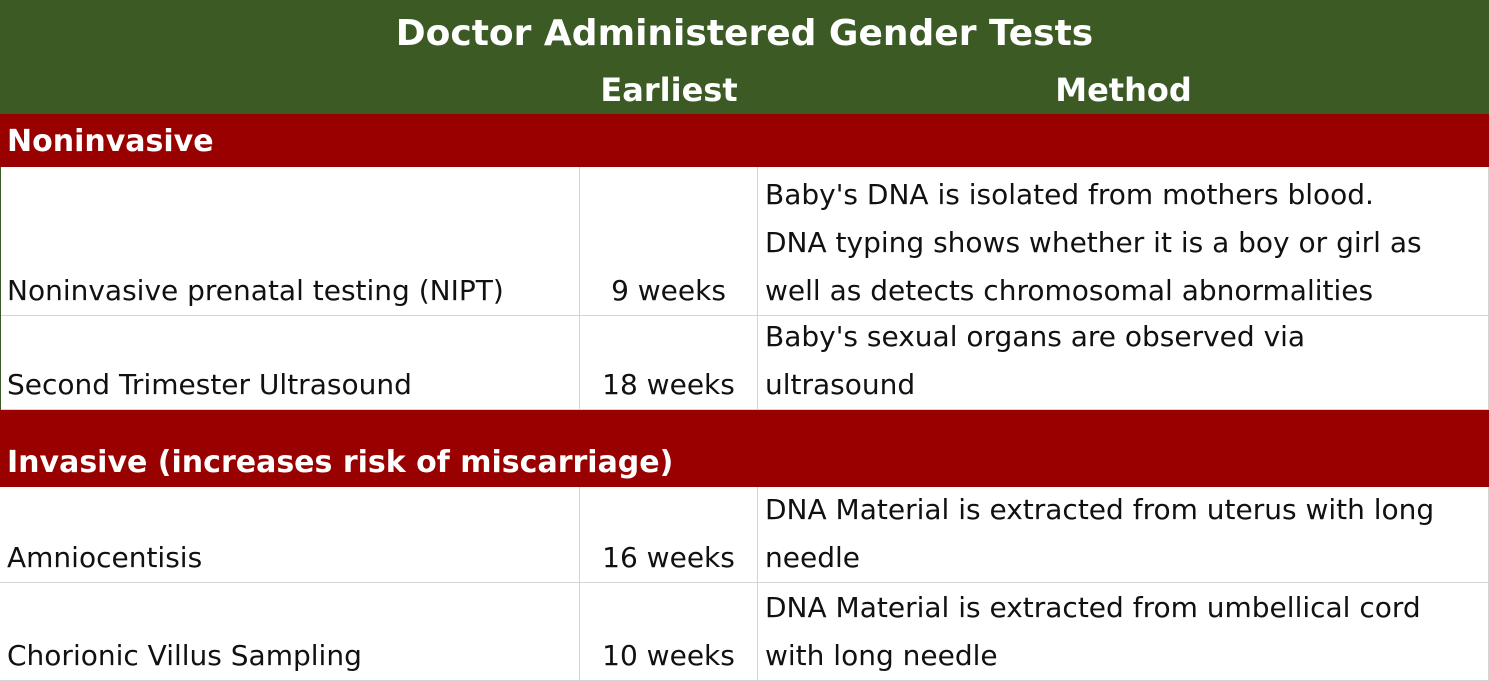  What do you see at coordinates (744, 33) in the screenshot?
I see `page-title: Doctor Administered Gender Tests` at bounding box center [744, 33].